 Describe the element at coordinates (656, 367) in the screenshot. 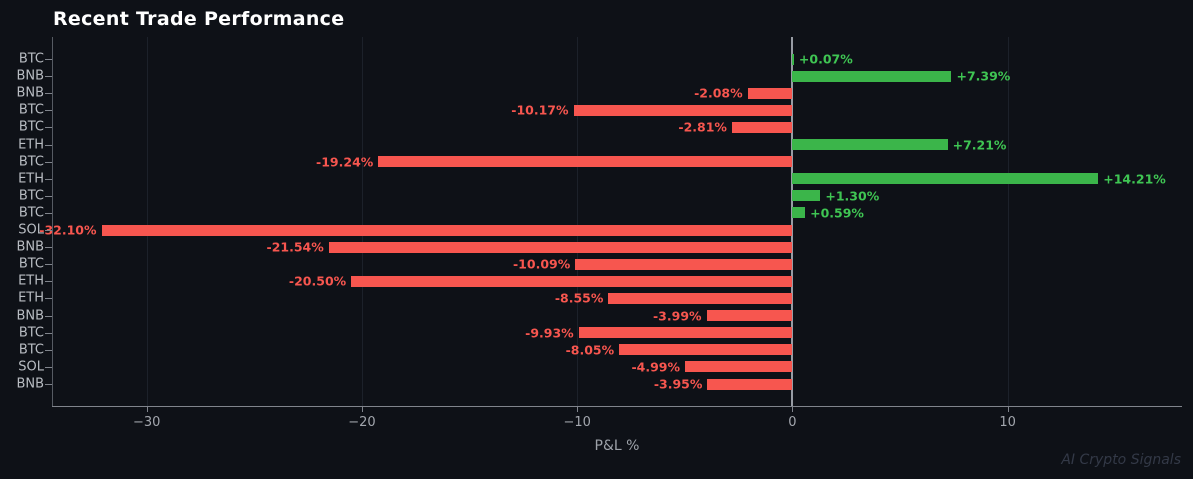

I see `bar-value-label: -4.99%` at that location.